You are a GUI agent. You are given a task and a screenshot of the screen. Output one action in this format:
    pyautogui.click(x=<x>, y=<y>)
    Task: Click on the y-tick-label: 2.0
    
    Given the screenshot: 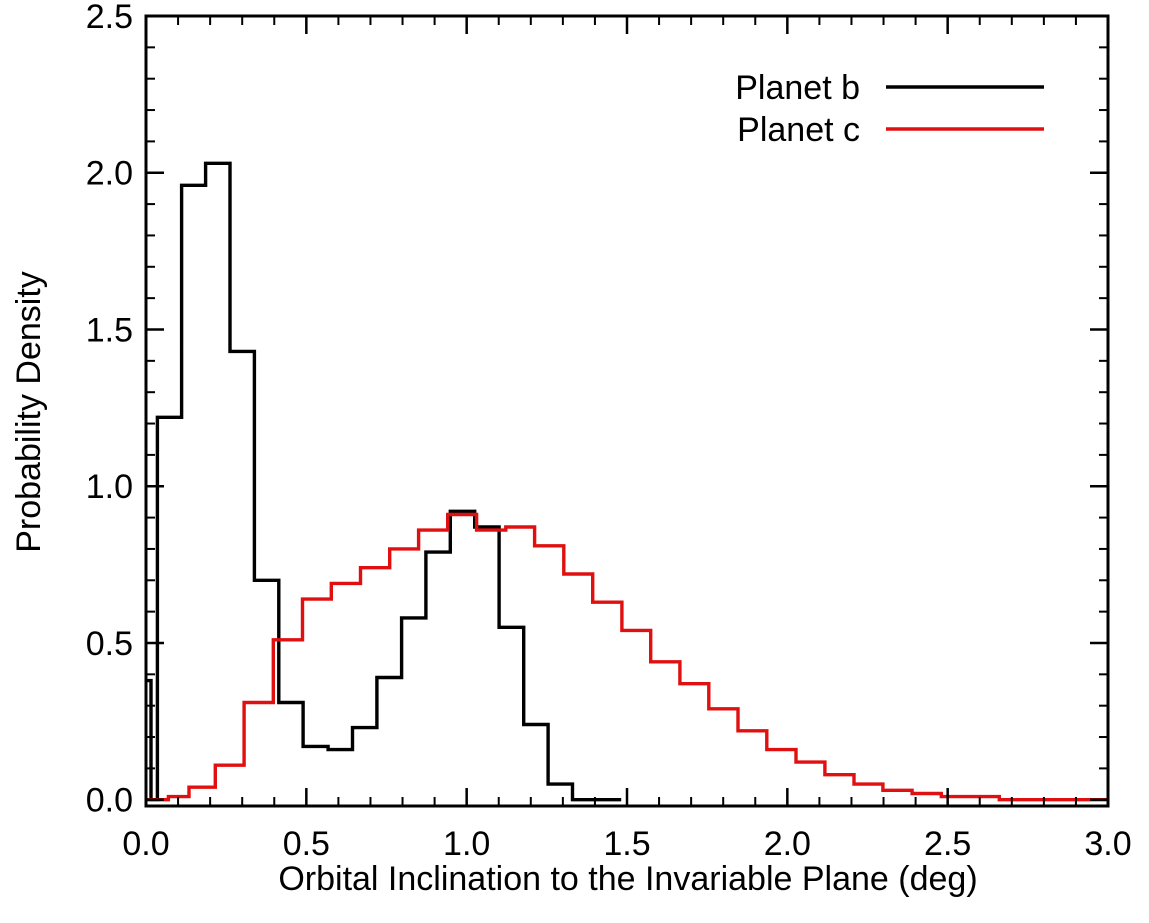 What is the action you would take?
    pyautogui.click(x=109, y=174)
    